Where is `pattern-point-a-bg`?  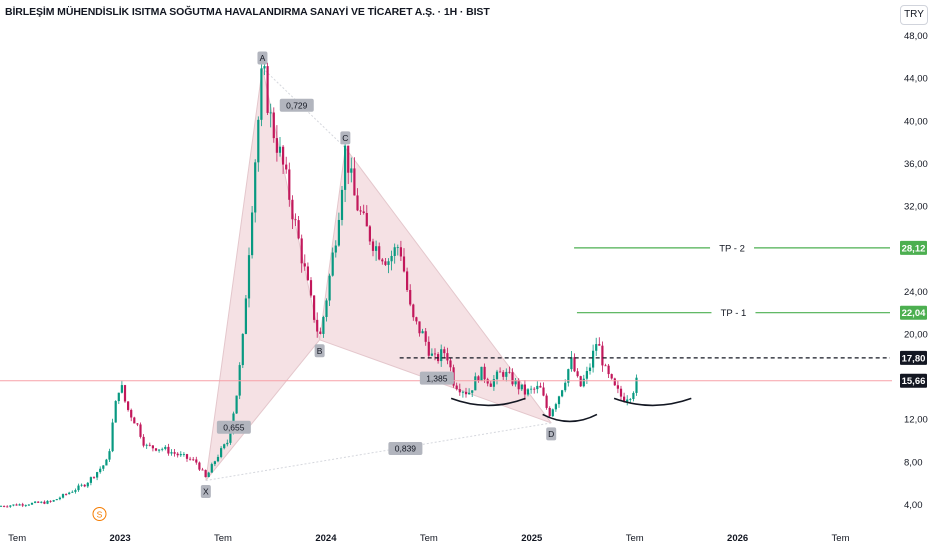
pattern-point-a-bg is located at coordinates (262, 58).